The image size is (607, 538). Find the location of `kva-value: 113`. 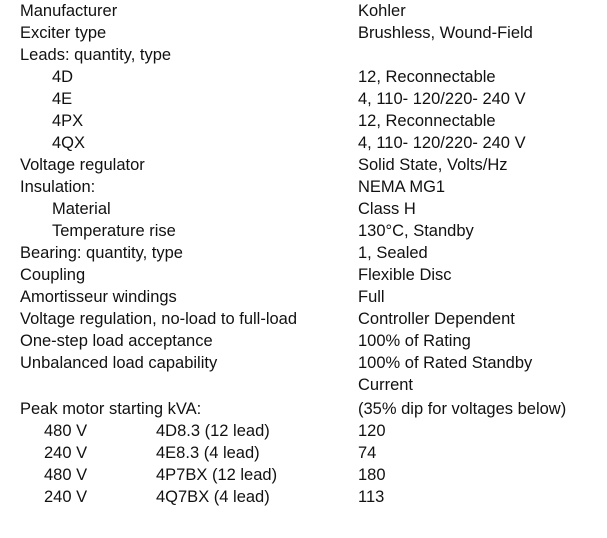

kva-value: 113 is located at coordinates (371, 497).